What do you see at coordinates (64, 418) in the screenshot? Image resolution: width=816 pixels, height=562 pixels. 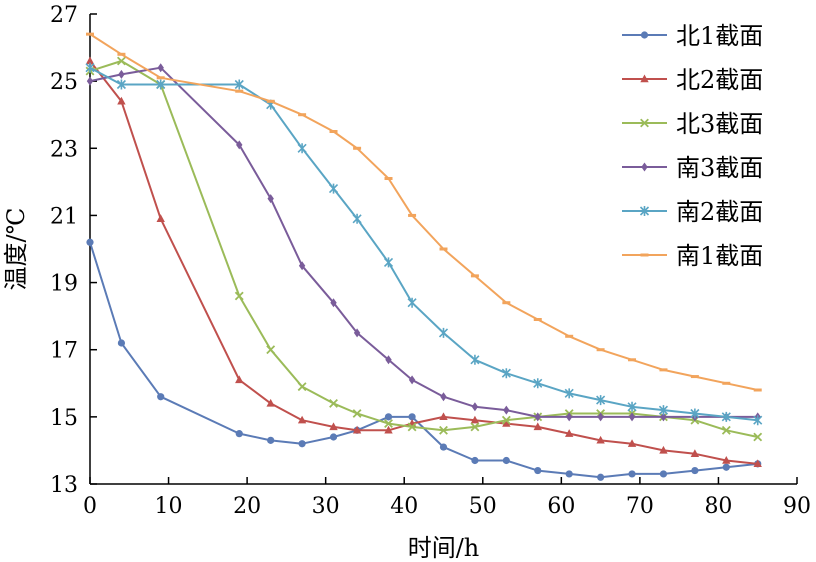 I see `y-tick-label: 15` at bounding box center [64, 418].